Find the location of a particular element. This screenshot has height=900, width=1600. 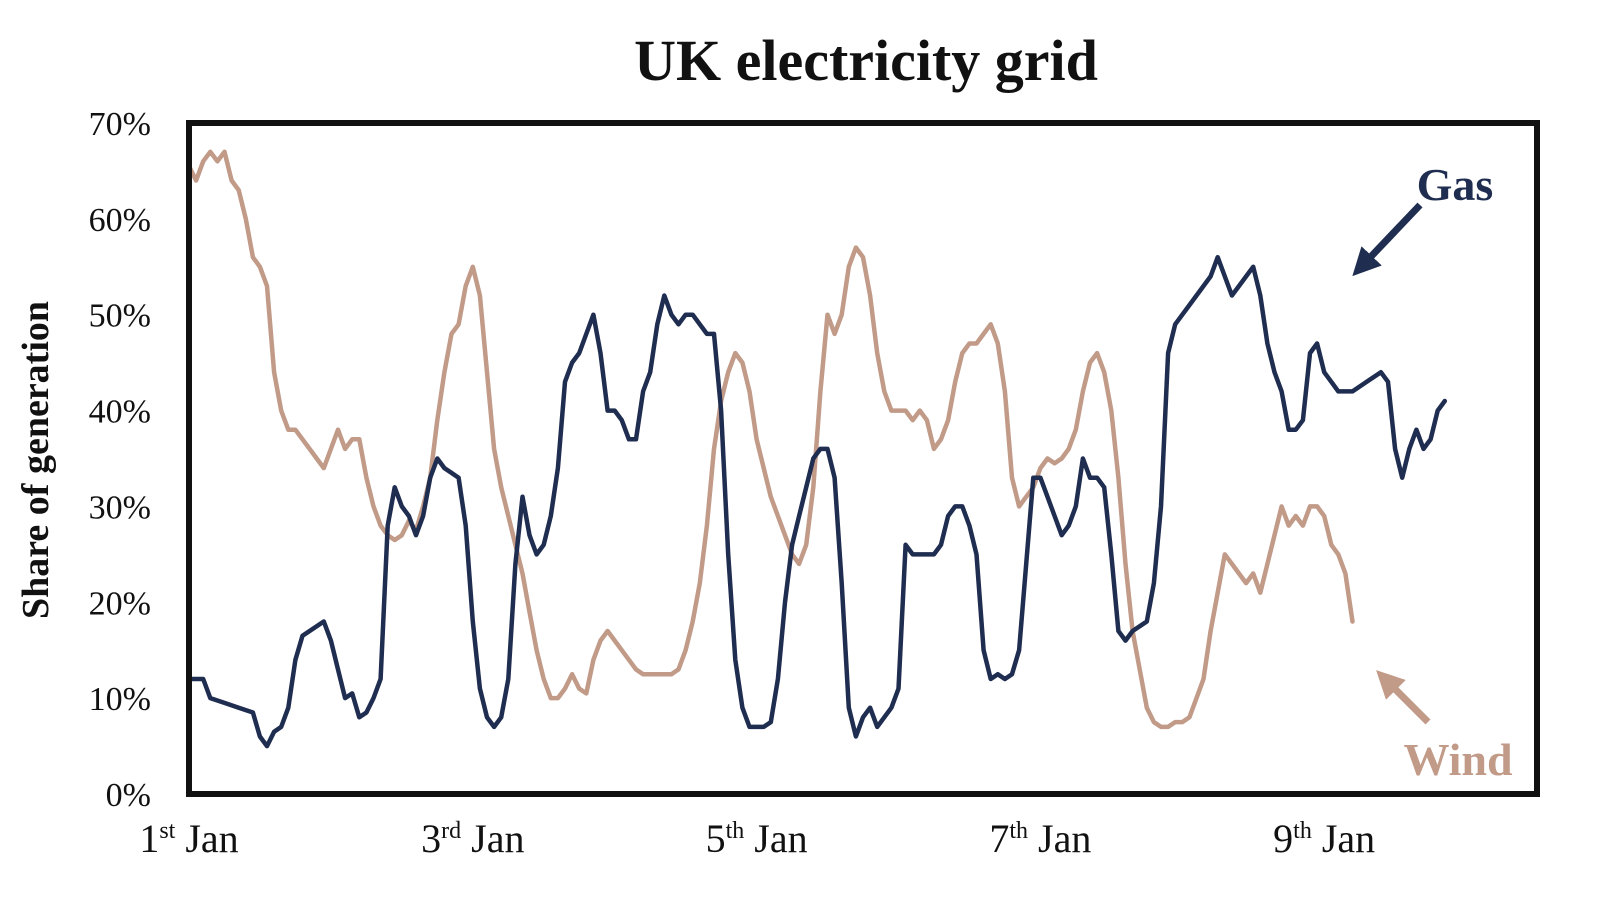

y-tick-label: 10% is located at coordinates (120, 699).